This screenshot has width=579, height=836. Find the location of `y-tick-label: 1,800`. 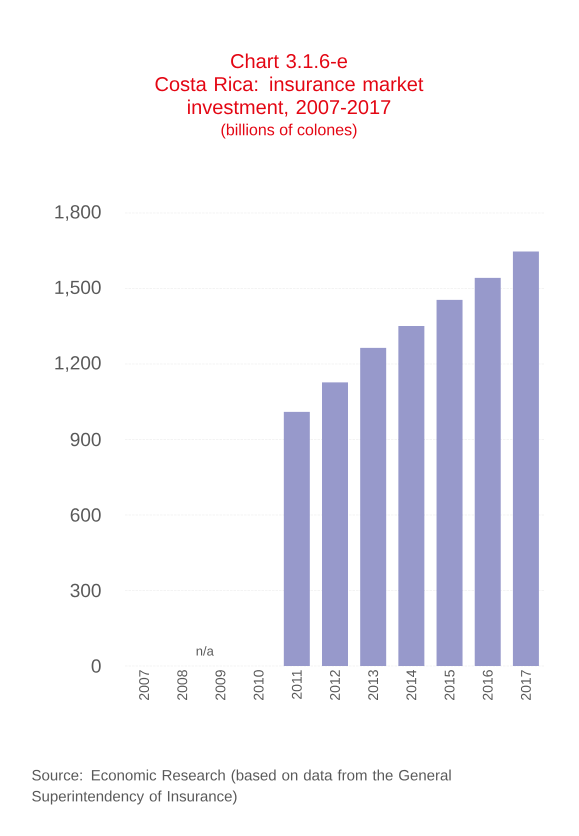

y-tick-label: 1,800 is located at coordinates (78, 213).